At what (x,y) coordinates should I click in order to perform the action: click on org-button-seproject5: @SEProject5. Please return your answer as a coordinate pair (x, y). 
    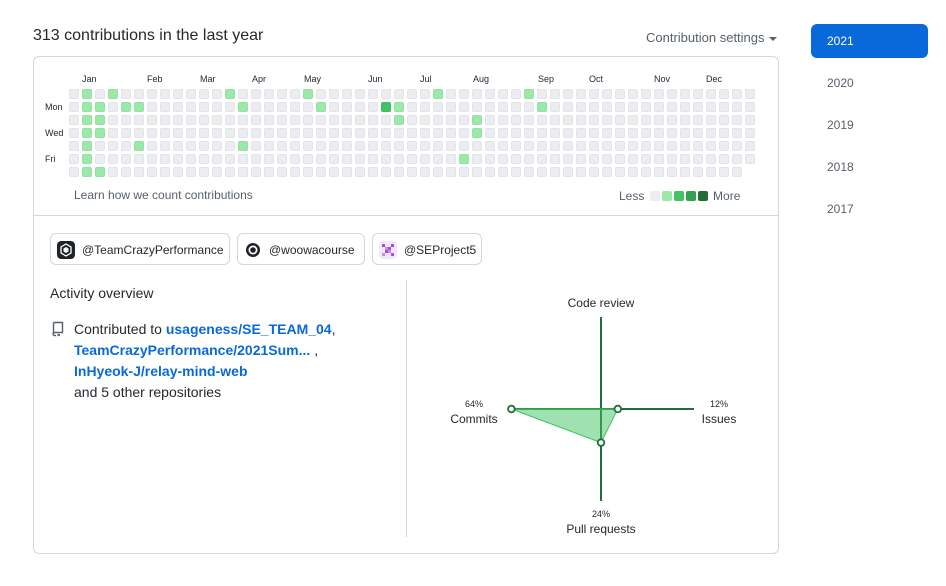
    Looking at the image, I should click on (427, 249).